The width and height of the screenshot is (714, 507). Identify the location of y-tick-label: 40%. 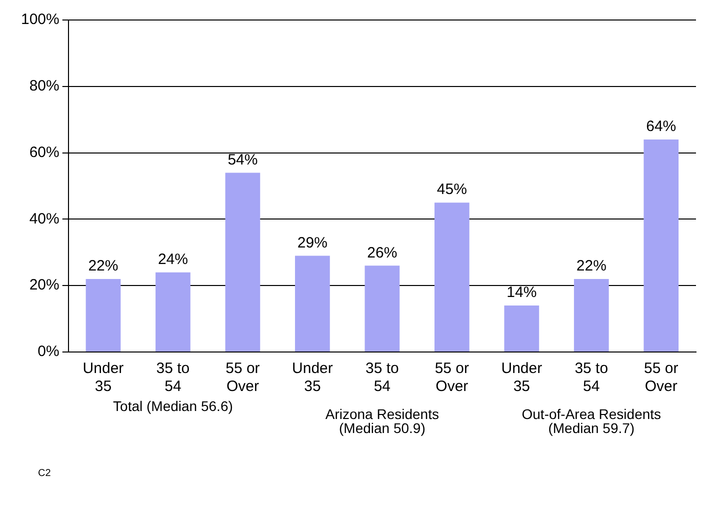
(44, 219).